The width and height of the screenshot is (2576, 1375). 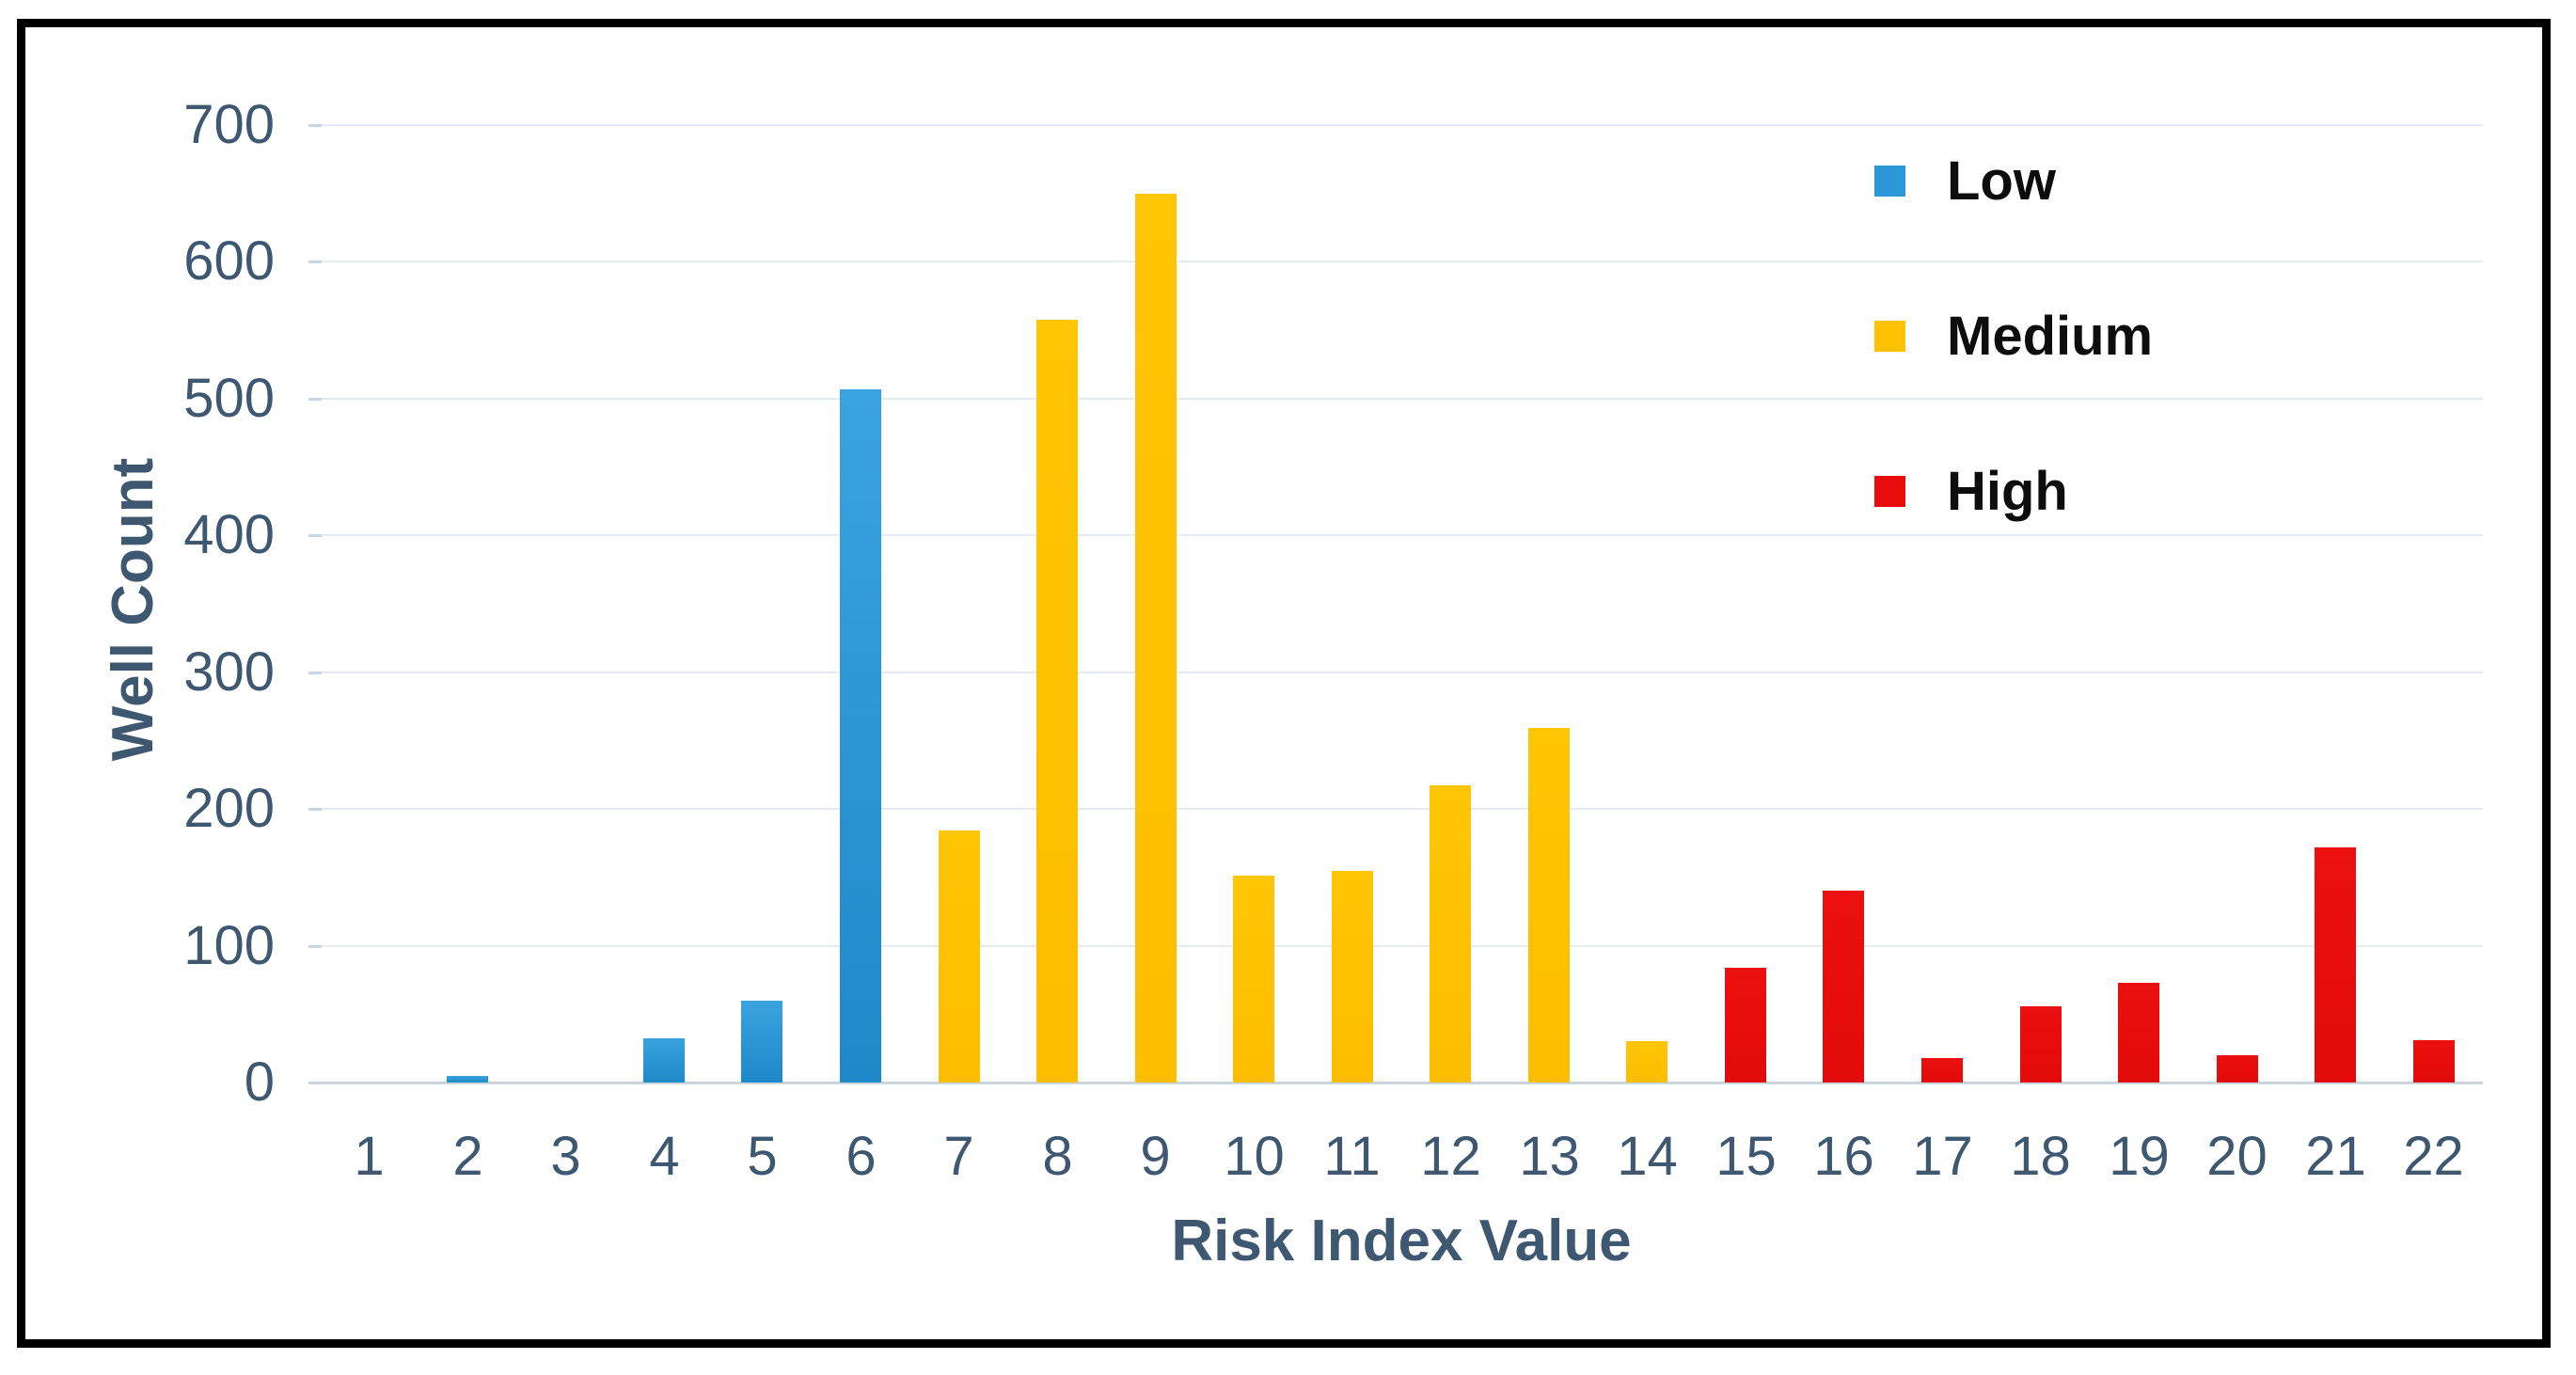 What do you see at coordinates (1352, 1157) in the screenshot?
I see `x-tick-label-11: 11` at bounding box center [1352, 1157].